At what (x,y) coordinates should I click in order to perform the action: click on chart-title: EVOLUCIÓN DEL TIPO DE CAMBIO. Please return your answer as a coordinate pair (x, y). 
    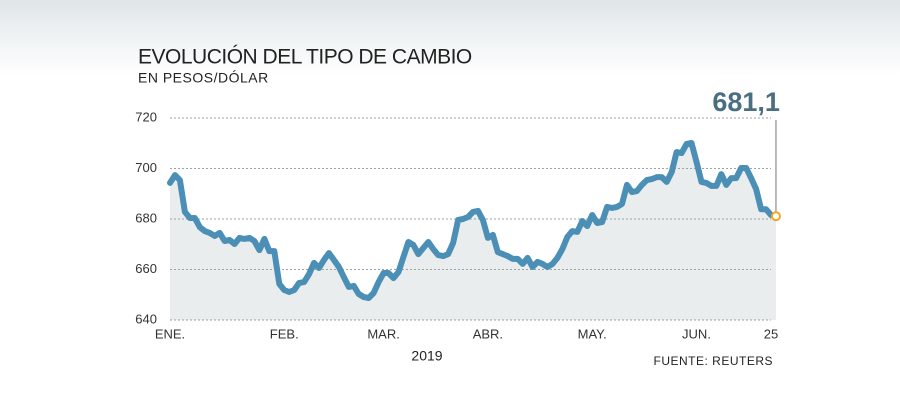
    Looking at the image, I should click on (305, 57).